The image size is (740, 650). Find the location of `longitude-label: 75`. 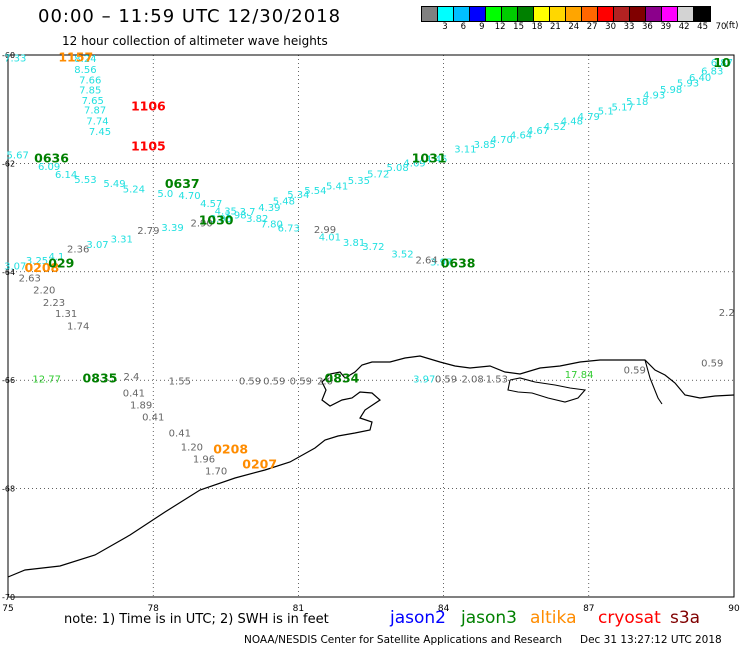

longitude-label: 75 is located at coordinates (8, 609).